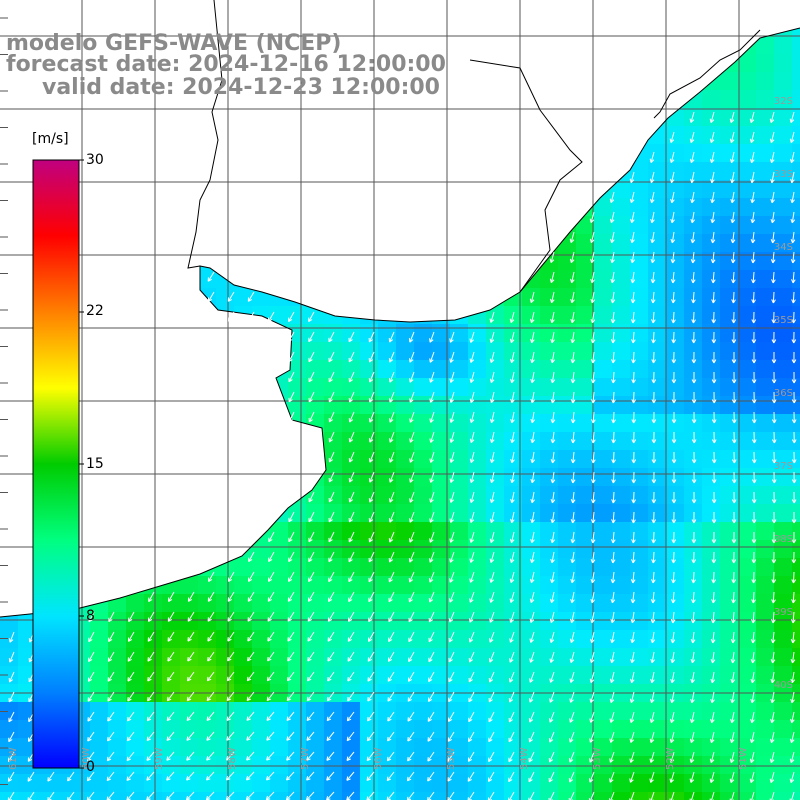 The height and width of the screenshot is (800, 800). What do you see at coordinates (378, 758) in the screenshot?
I see `longitude-label: 56W` at bounding box center [378, 758].